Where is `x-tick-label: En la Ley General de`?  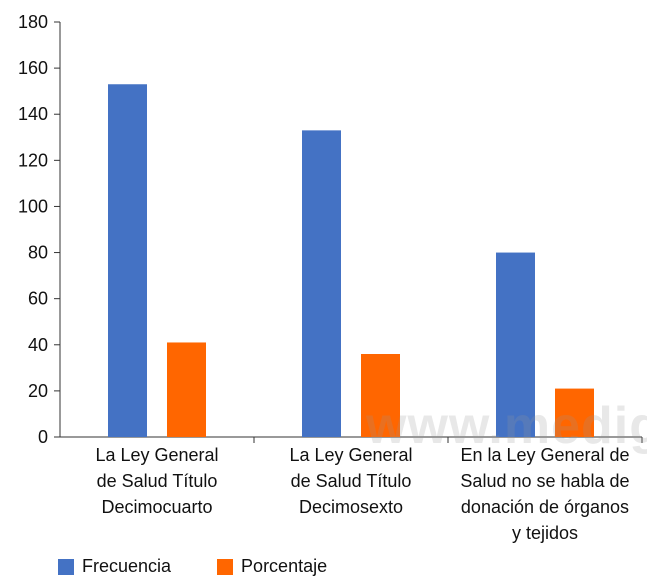 x-tick-label: En la Ley General de is located at coordinates (544, 455).